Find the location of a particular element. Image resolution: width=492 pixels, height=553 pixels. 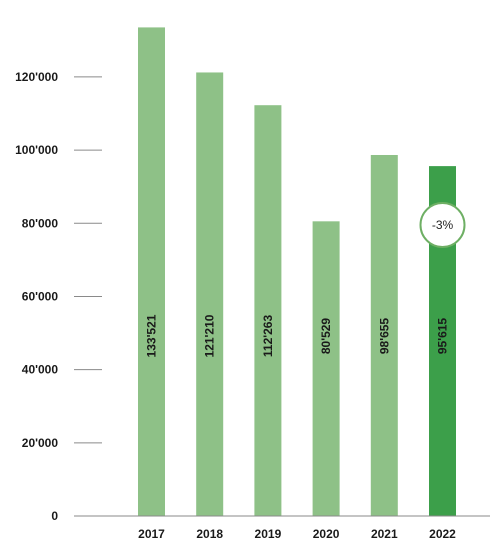

x-tick-label: 2020 is located at coordinates (326, 534).